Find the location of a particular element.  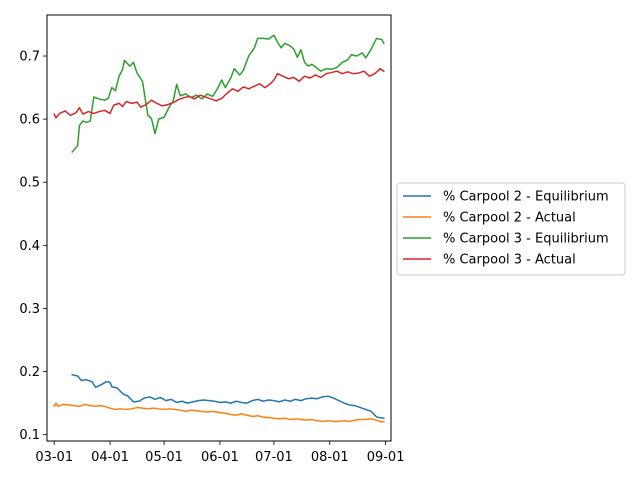

x-tick-label: 05-01 is located at coordinates (164, 457).